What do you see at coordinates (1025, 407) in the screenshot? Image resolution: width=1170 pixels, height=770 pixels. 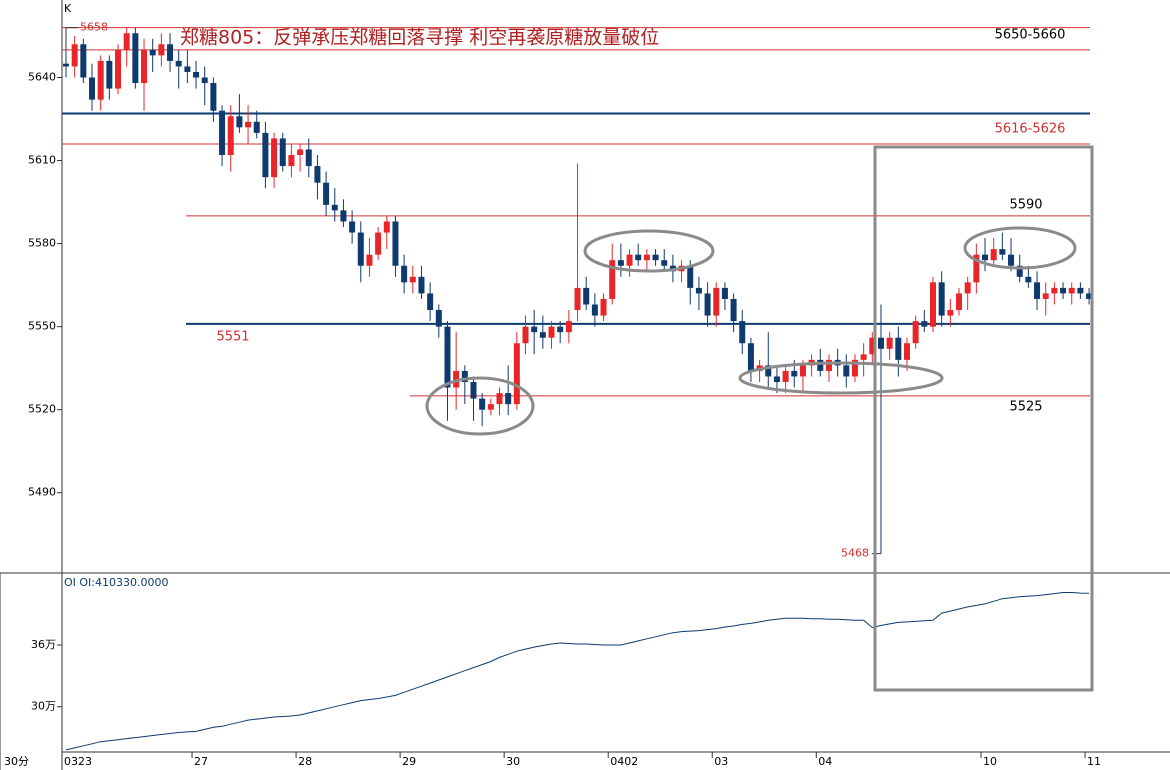 I see `level-label: 5525` at bounding box center [1025, 407].